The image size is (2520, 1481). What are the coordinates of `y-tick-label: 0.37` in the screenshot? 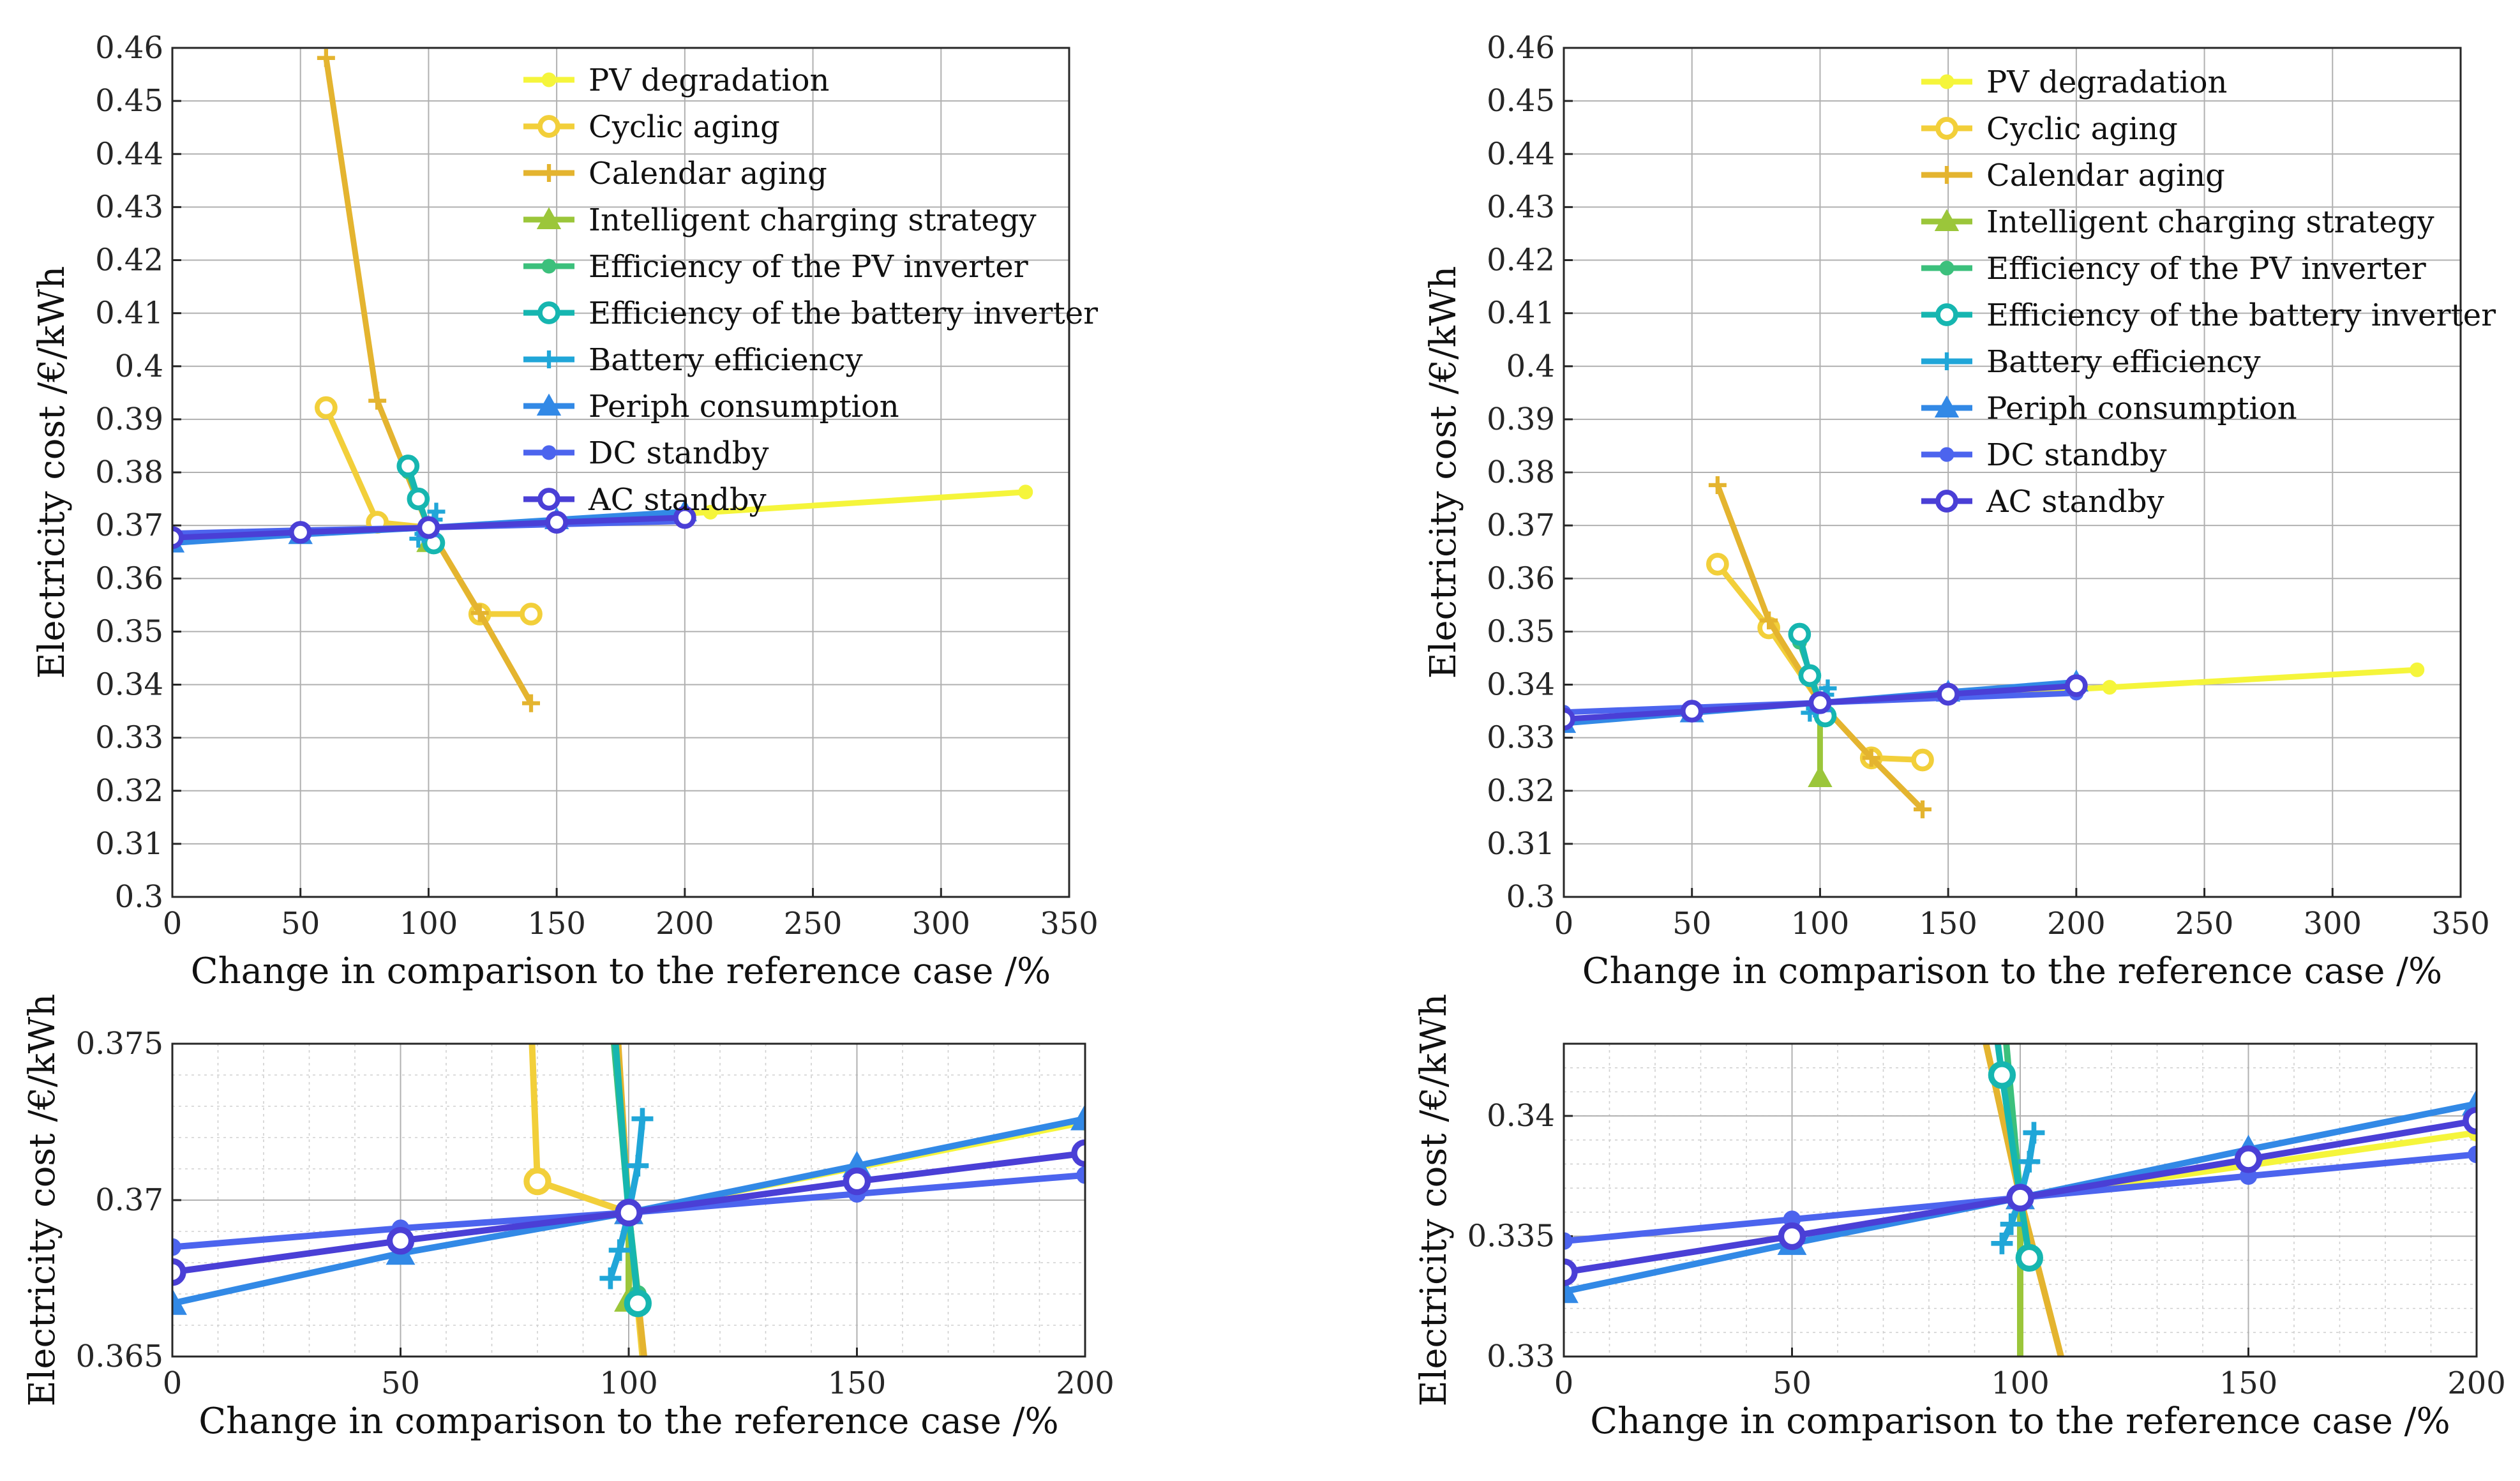 It's located at (129, 1200).